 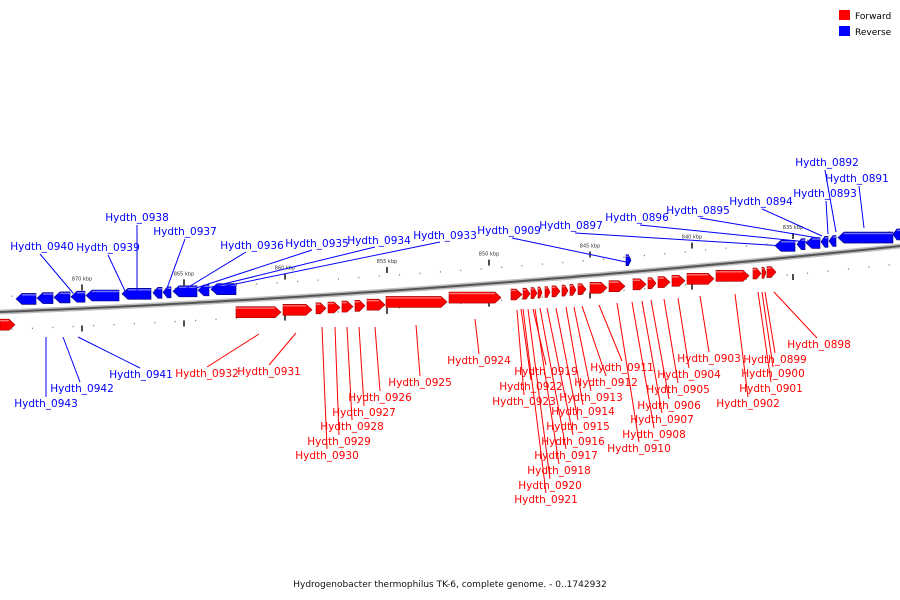 What do you see at coordinates (184, 274) in the screenshot?
I see `scale-label: 865 kbp` at bounding box center [184, 274].